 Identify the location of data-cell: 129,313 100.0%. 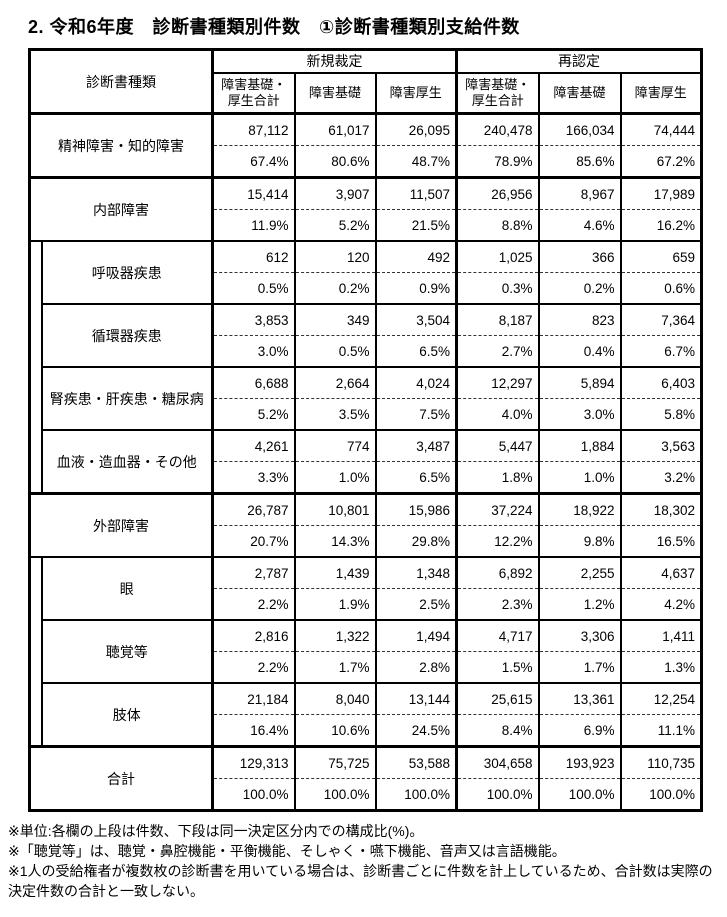
(253, 778).